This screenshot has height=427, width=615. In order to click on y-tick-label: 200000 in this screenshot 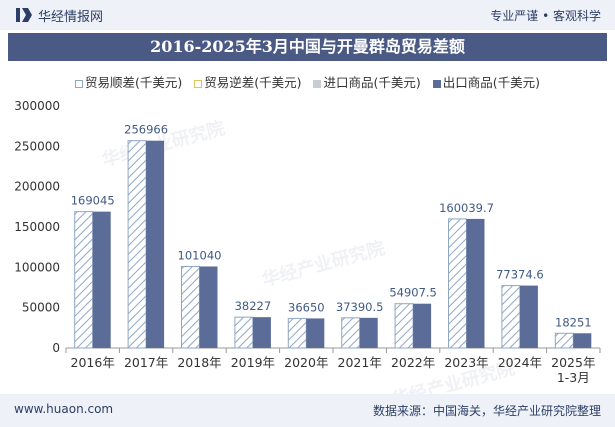, I will do `click(37, 187)`.